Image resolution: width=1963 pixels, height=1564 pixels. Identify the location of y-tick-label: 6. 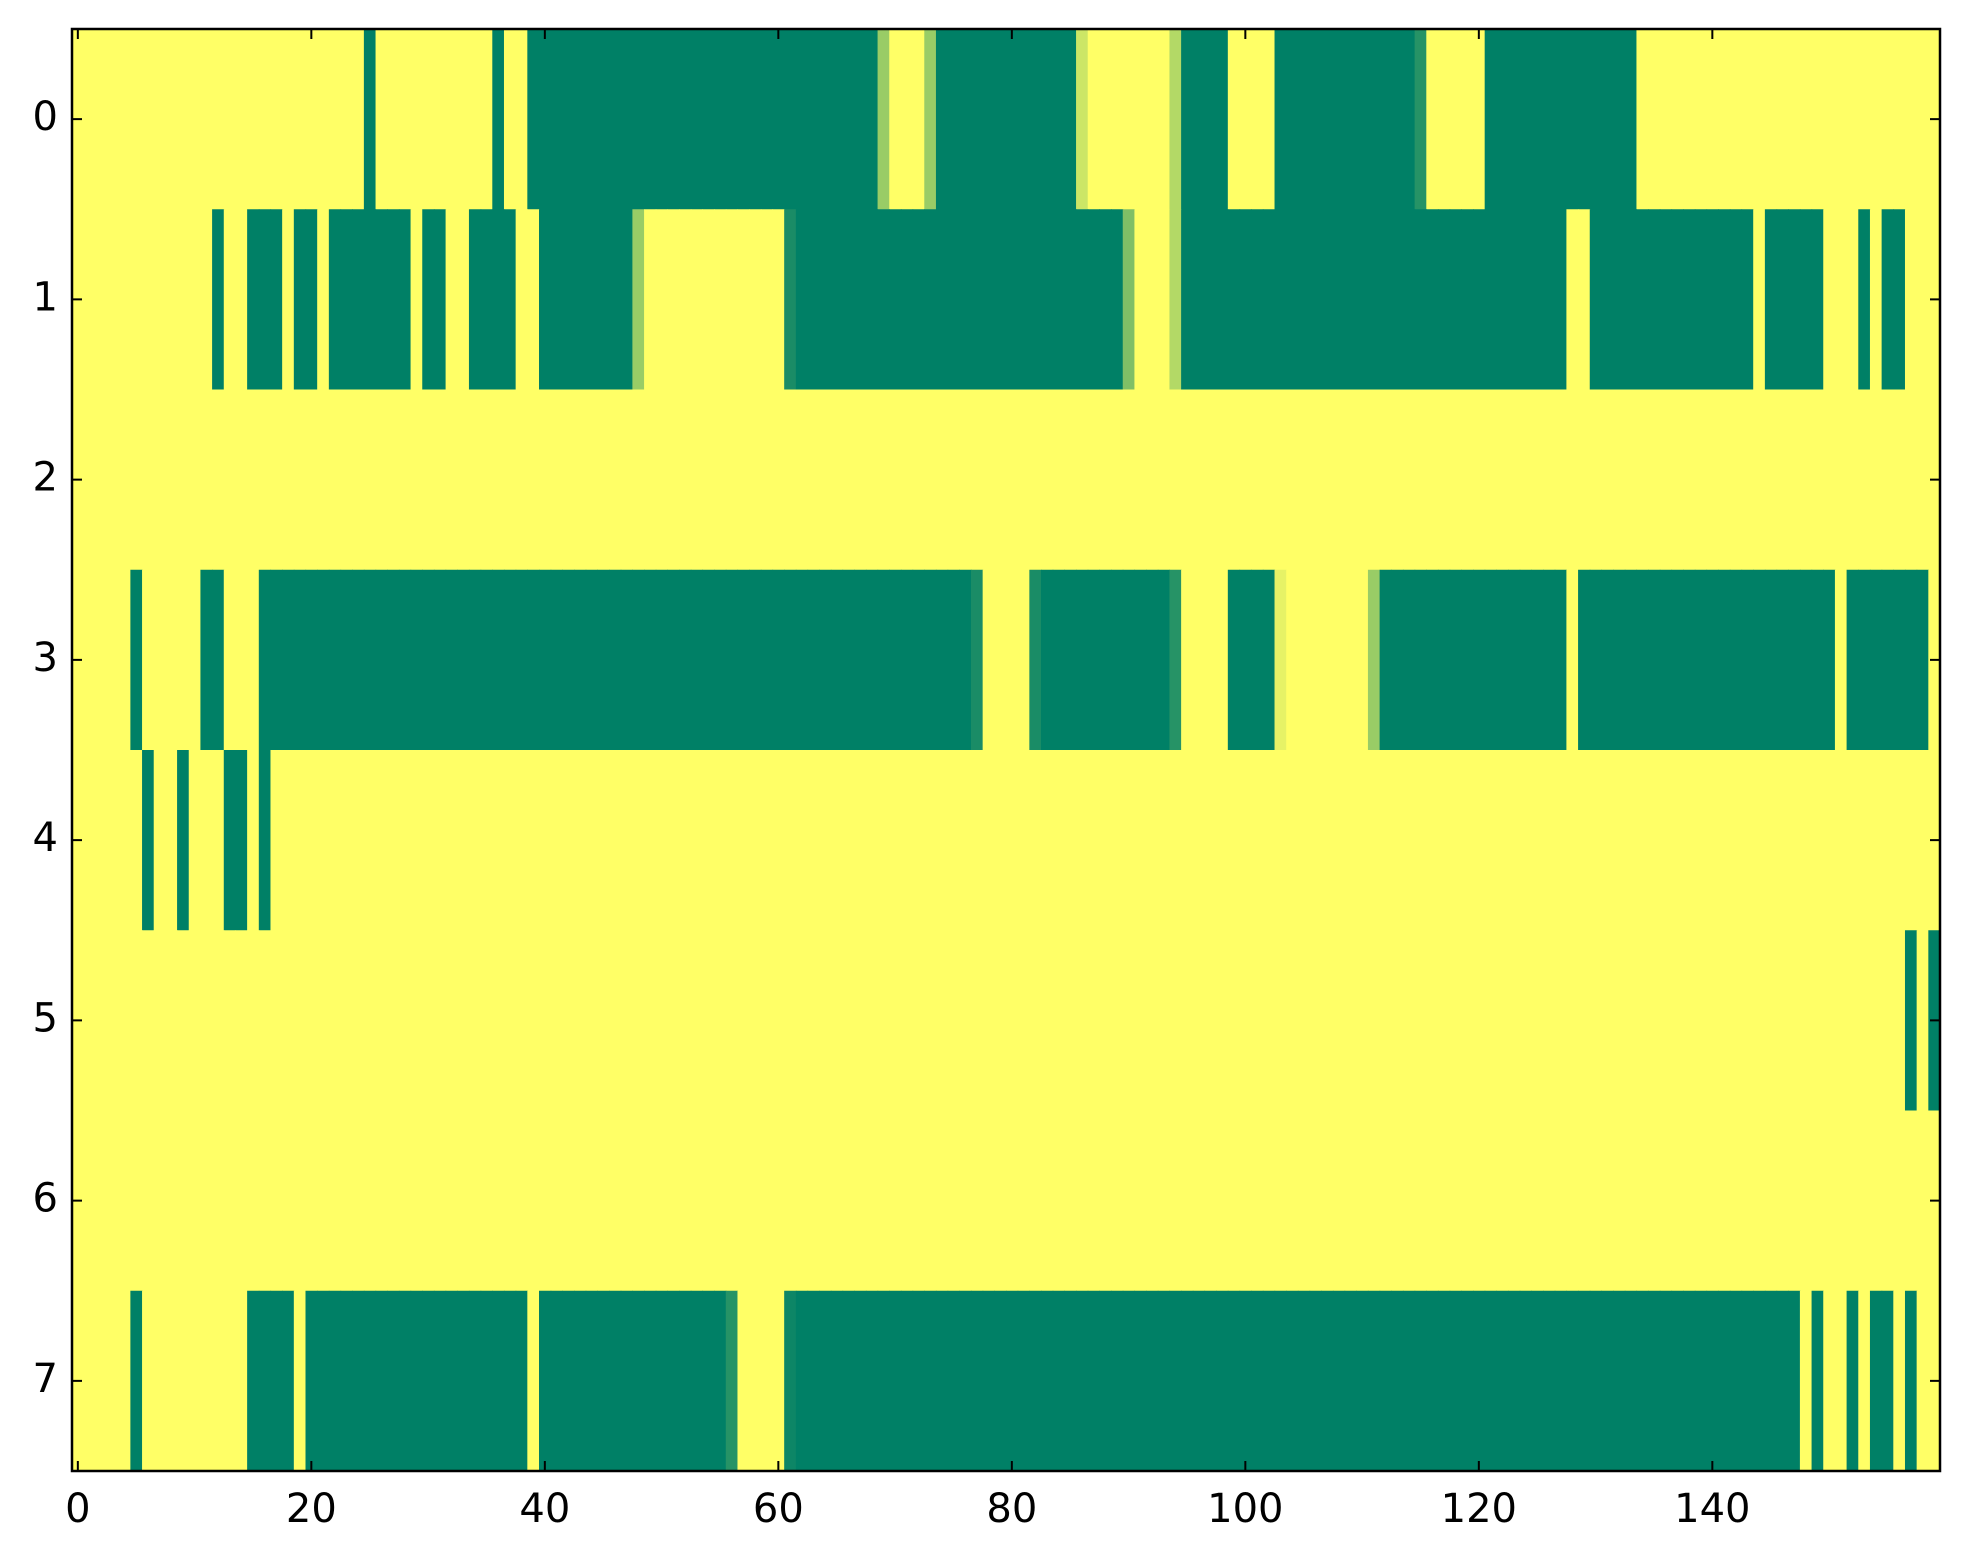
(45, 1199).